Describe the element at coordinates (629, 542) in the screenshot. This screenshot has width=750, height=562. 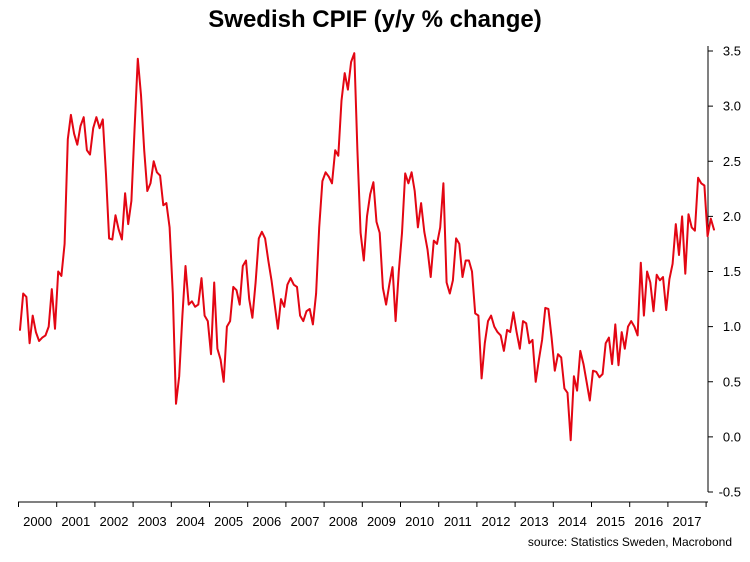
I see `source-note: source: Statistics Sweden, Macrobond` at that location.